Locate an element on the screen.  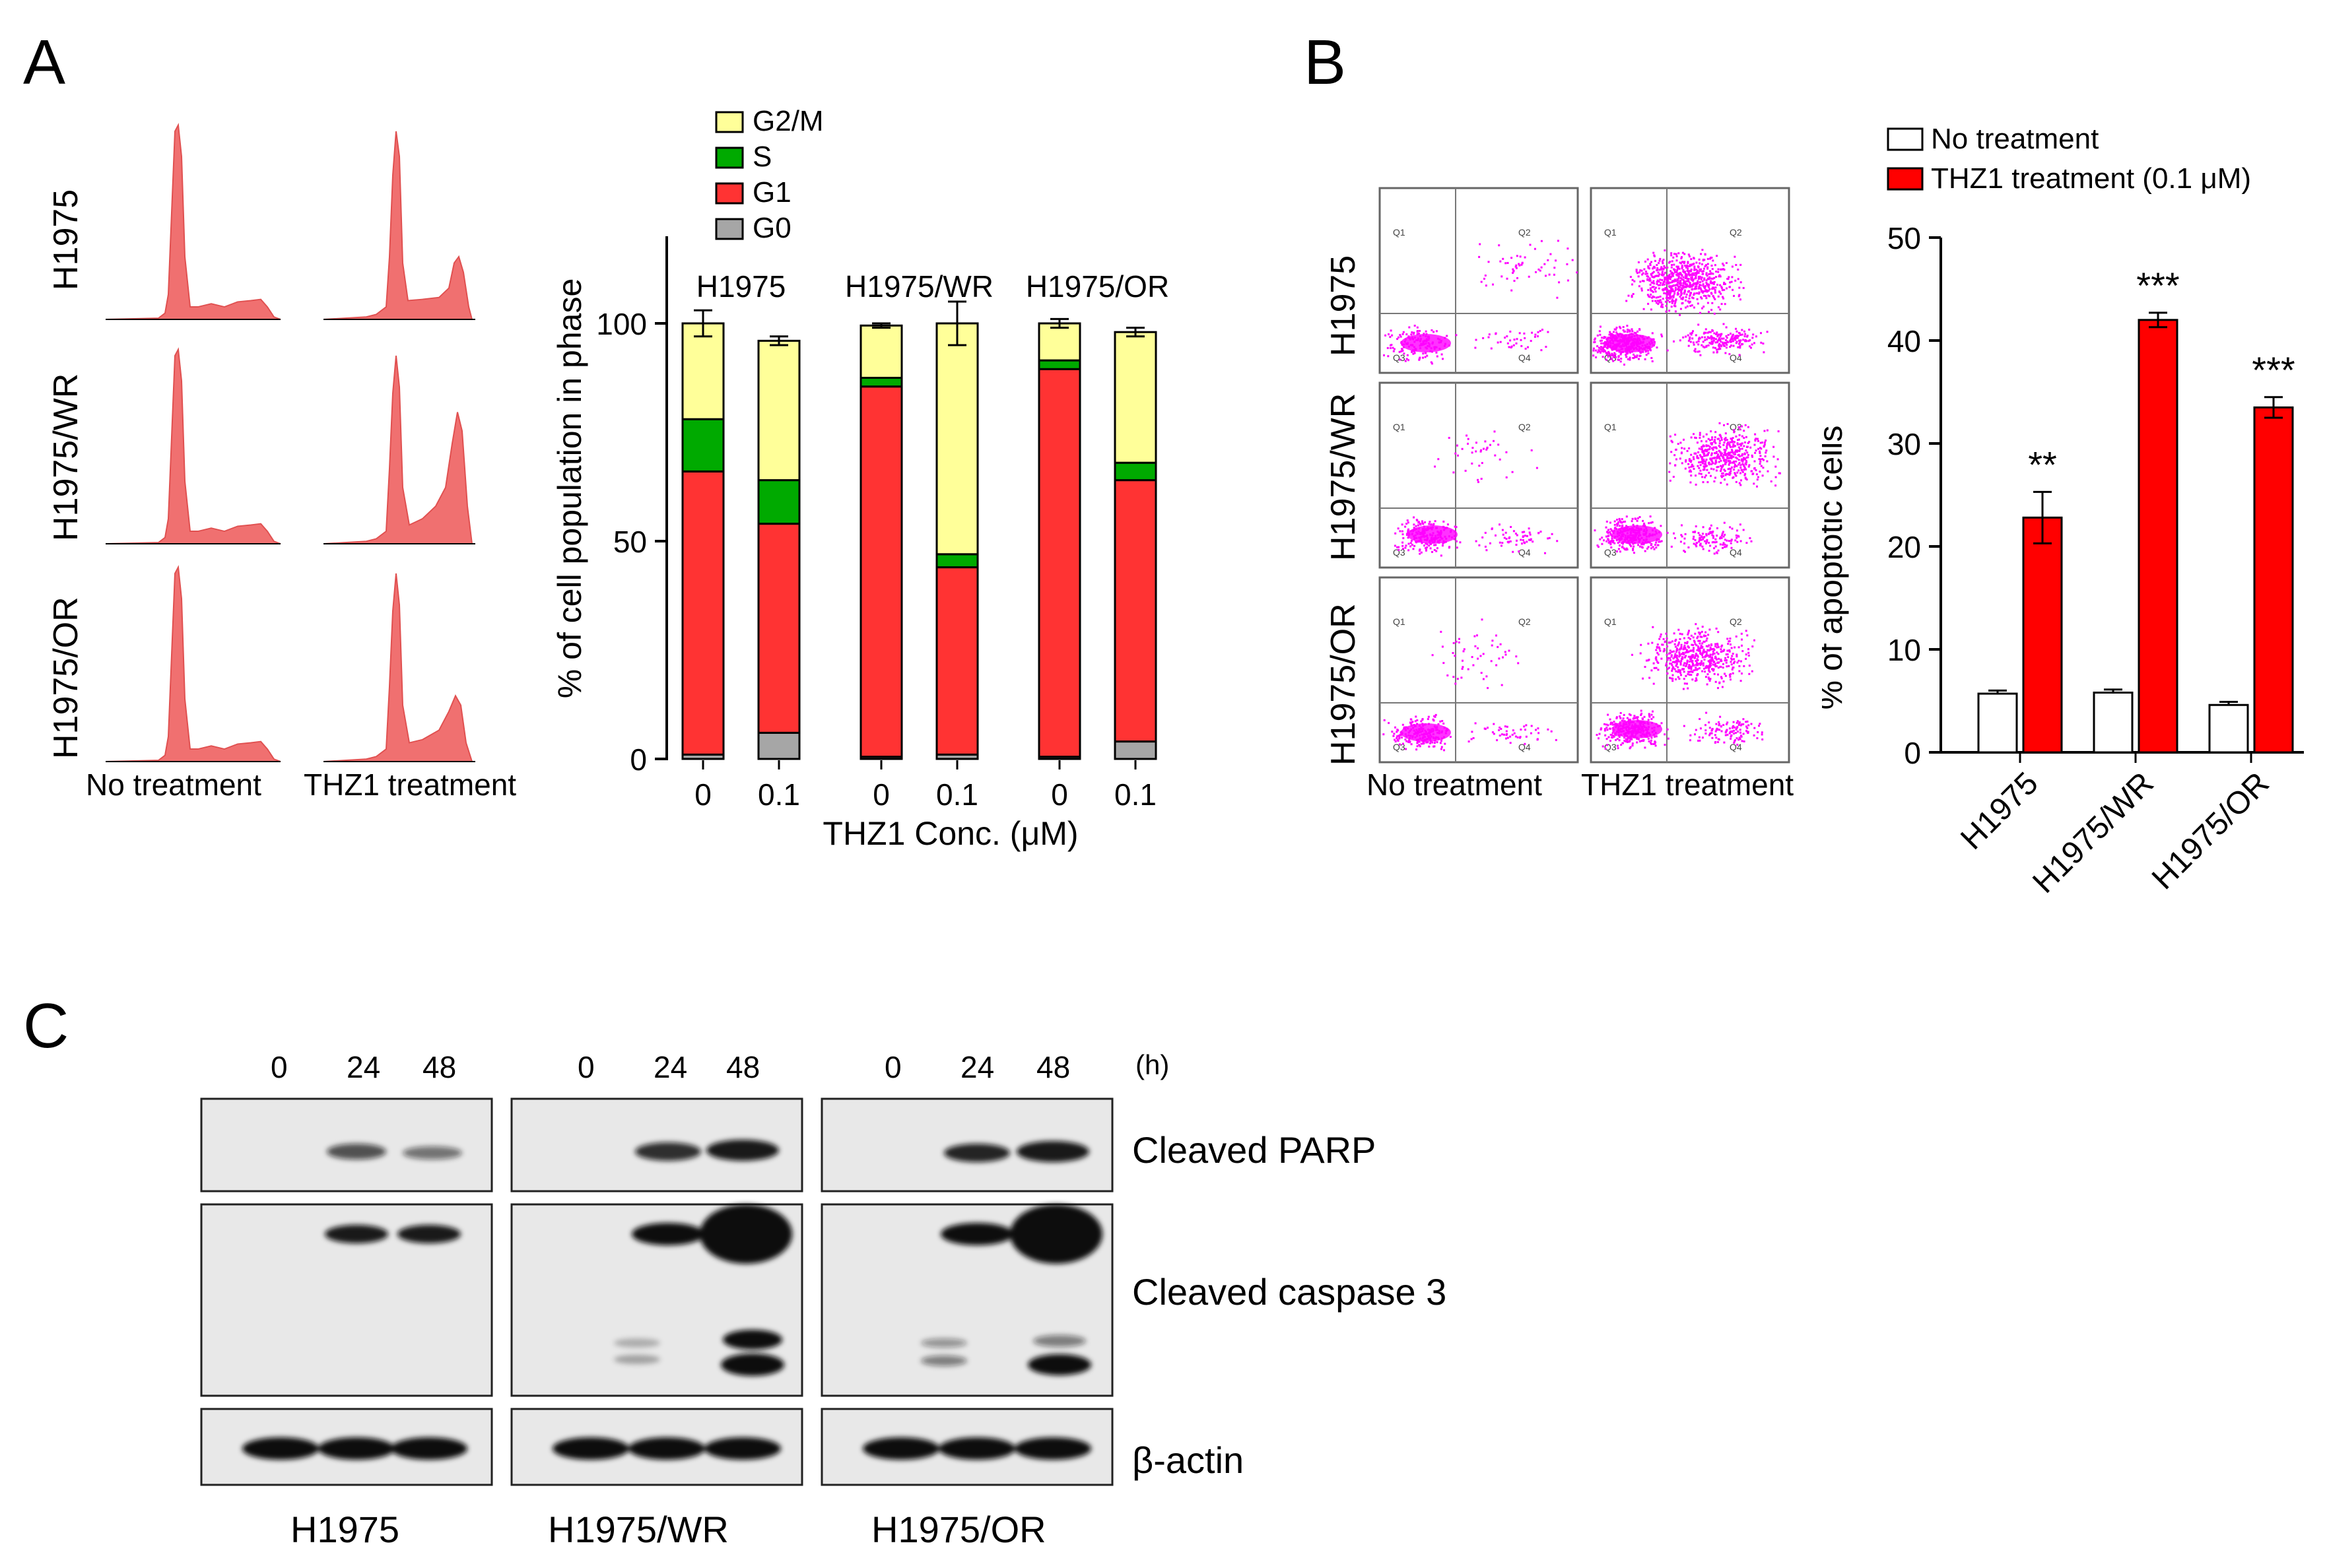
apo-legend-label-1: THZ1 treatment (0.1 μM) is located at coordinates (2091, 179).